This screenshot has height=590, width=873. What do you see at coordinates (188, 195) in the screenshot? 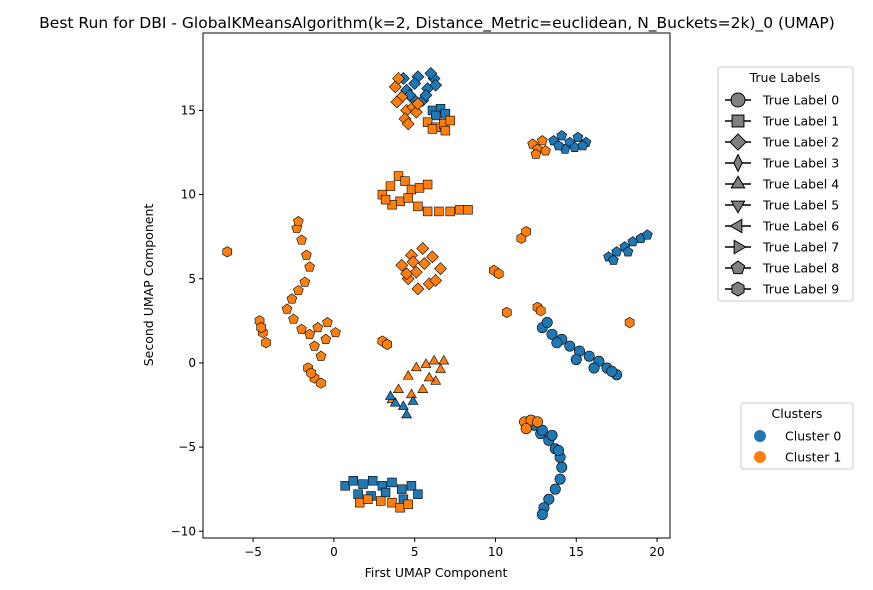
I see `y-tick-label: 10` at bounding box center [188, 195].